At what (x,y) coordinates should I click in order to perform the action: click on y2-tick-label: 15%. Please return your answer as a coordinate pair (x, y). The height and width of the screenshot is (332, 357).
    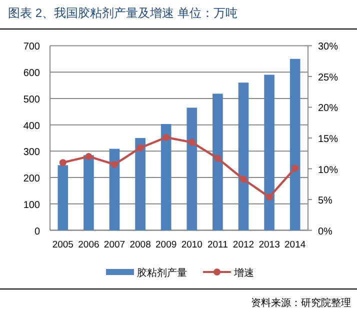
    Looking at the image, I should click on (328, 139).